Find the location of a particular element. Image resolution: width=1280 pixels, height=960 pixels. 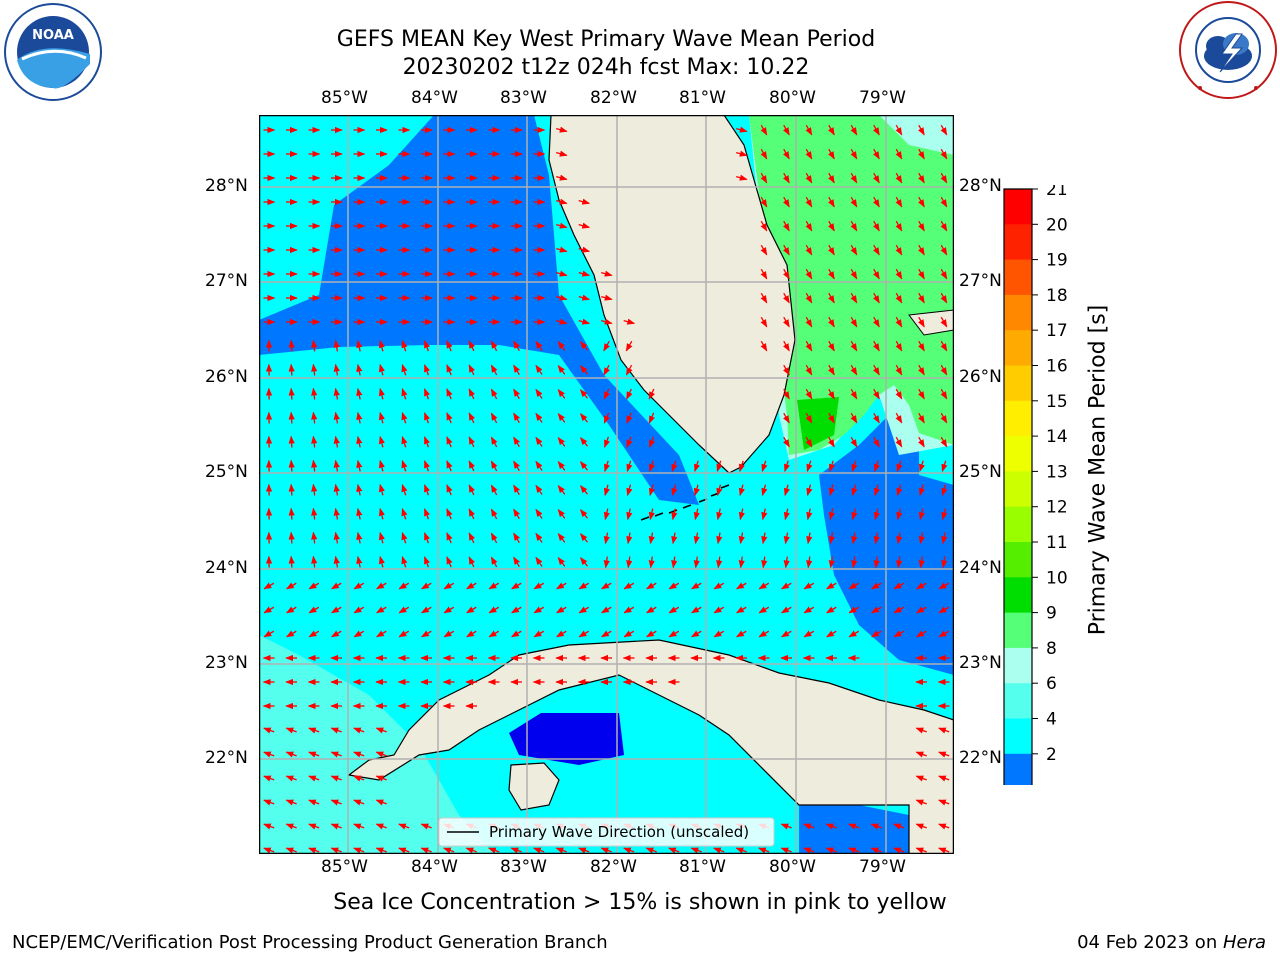

lon-bottom-label: 79°W is located at coordinates (882, 867).